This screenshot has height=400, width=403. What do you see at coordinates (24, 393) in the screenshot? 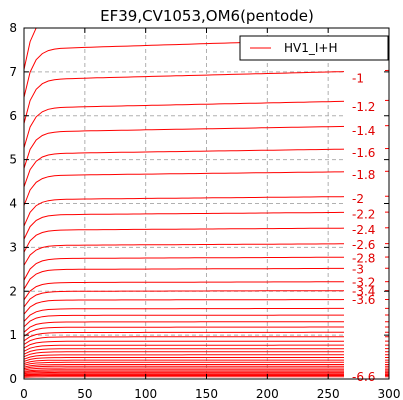
I see `x-tick-label: 0` at bounding box center [24, 393].